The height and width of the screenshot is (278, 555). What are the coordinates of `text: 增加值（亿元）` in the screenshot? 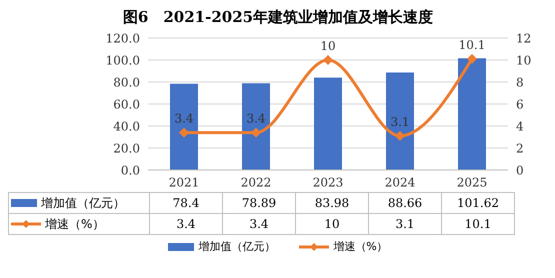 It's located at (237, 246).